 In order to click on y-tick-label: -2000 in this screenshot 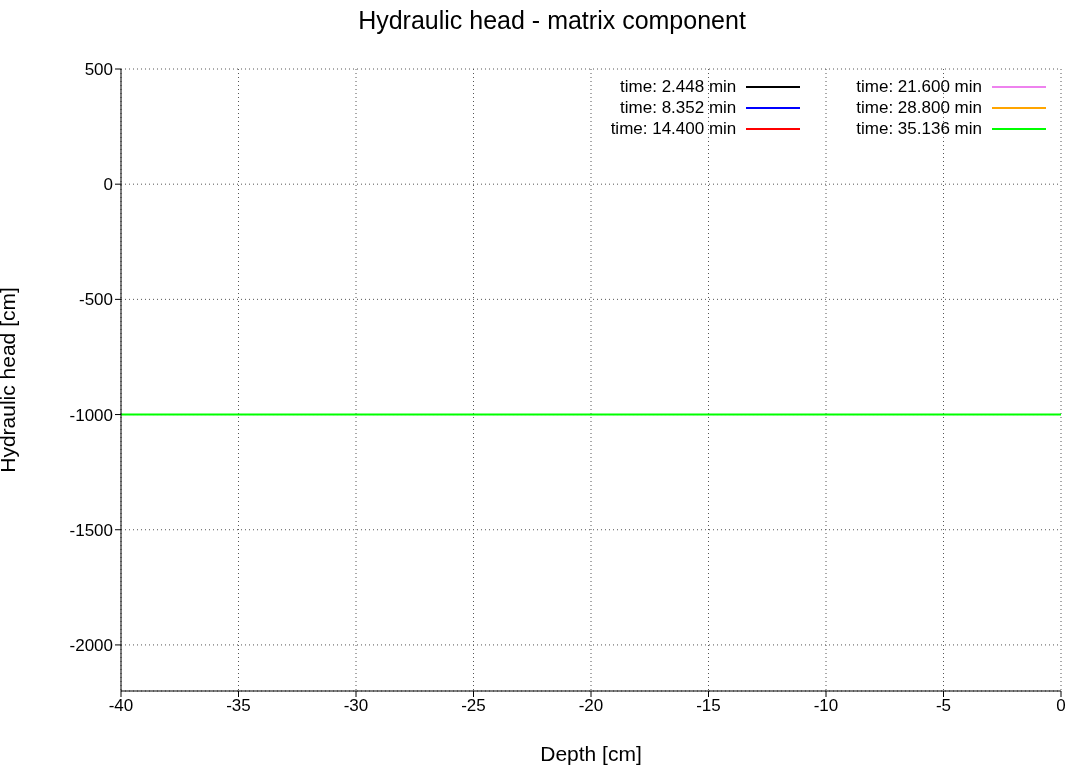, I will do `click(91, 645)`.